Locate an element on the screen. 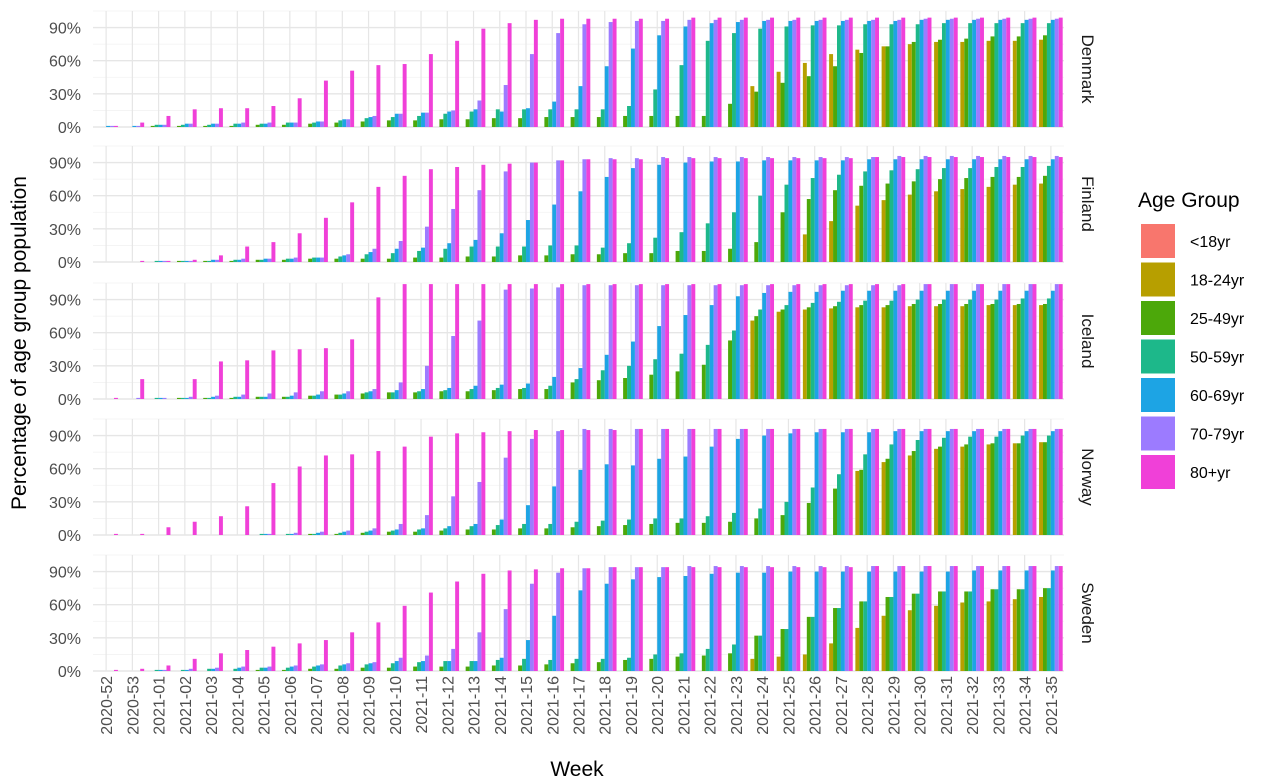 Image resolution: width=1268 pixels, height=784 pixels. bar-denmark-2021-22-70-79yr is located at coordinates (715, 73).